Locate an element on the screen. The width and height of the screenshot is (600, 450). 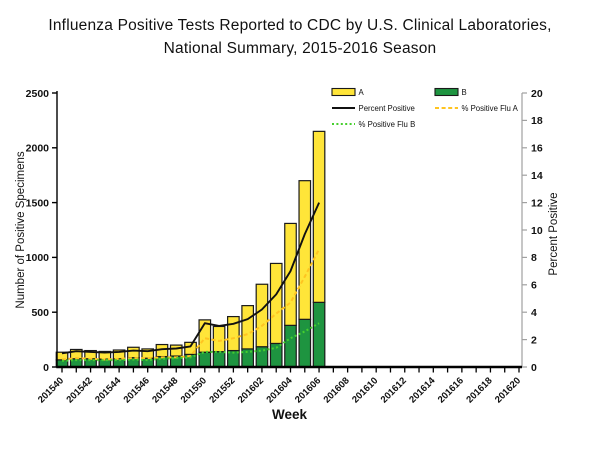
x-axis-tick-label: 201612 is located at coordinates (394, 390).